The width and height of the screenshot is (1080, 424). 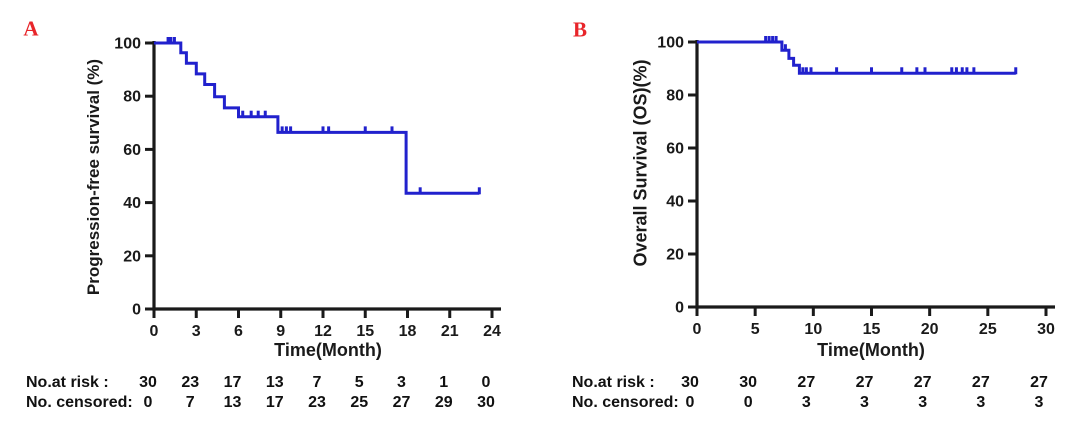 What do you see at coordinates (274, 382) in the screenshot?
I see `at-risk-value: 13` at bounding box center [274, 382].